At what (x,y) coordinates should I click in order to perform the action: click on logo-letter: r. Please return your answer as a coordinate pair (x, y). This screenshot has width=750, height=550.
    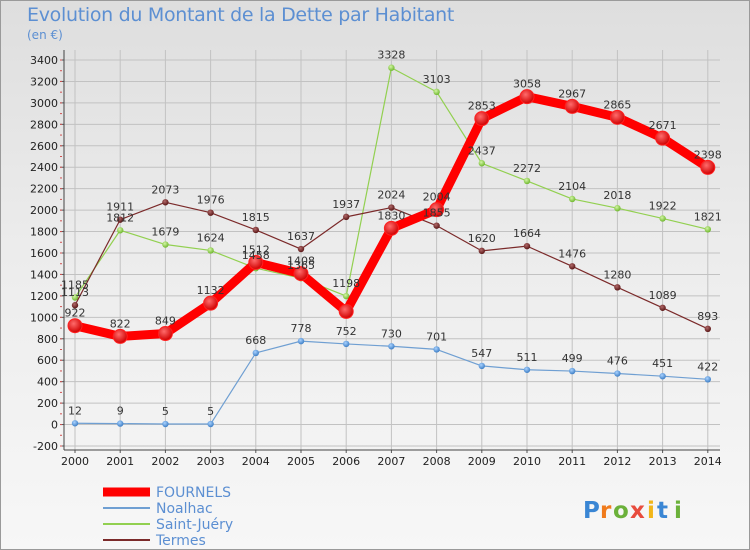
    Looking at the image, I should click on (606, 511).